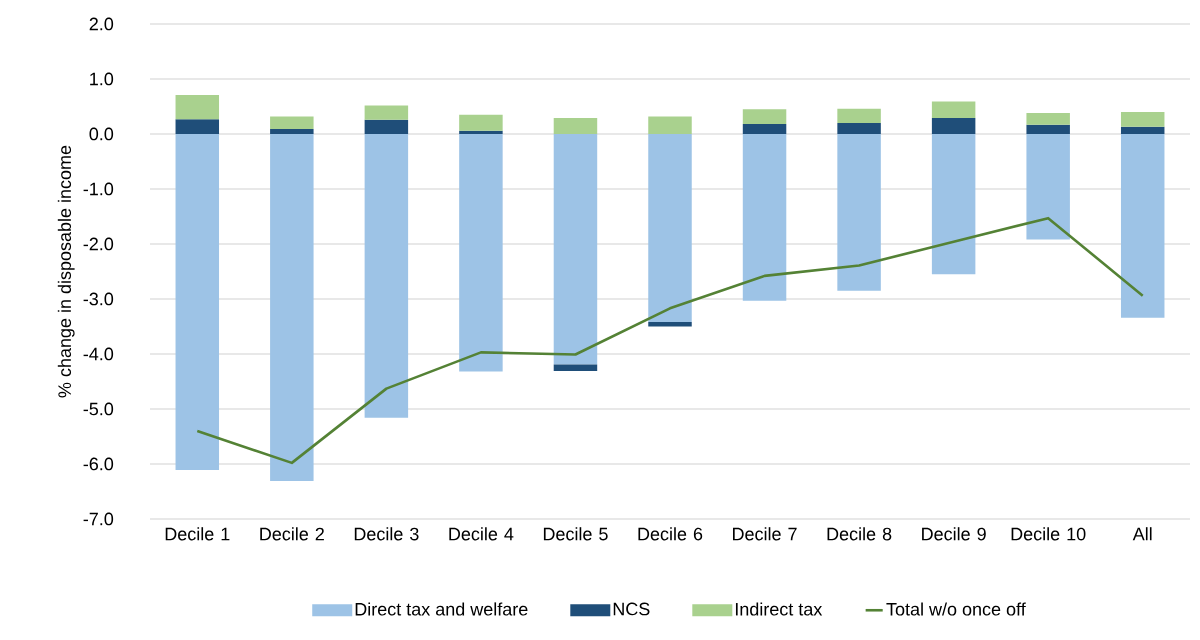  I want to click on y-tick-label: -5.0, so click(98, 409).